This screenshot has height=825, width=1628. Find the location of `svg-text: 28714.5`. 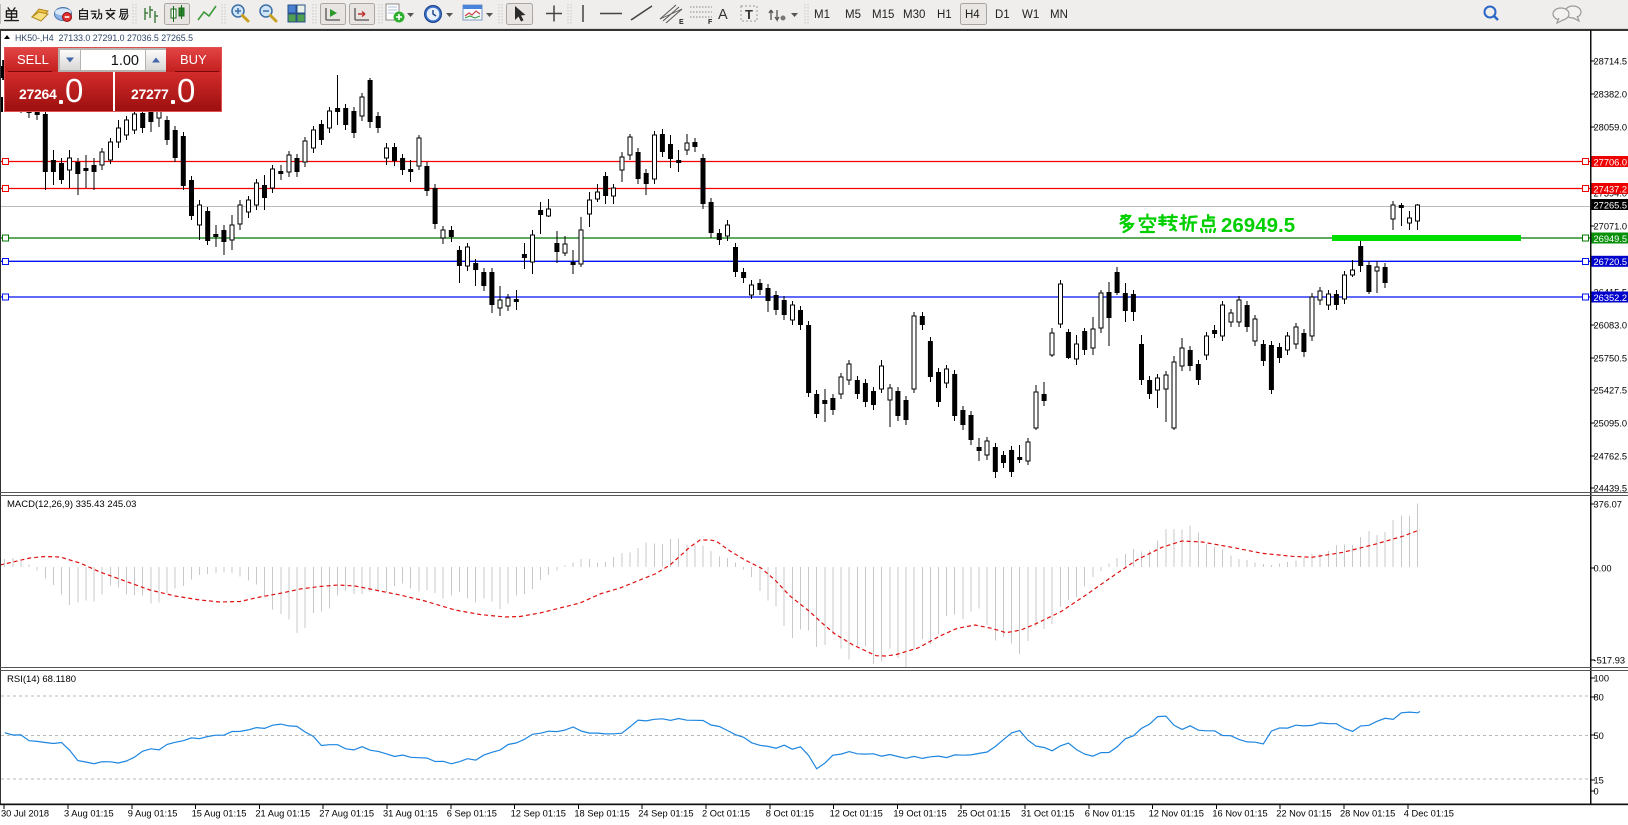

svg-text: 28714.5 is located at coordinates (1611, 62).